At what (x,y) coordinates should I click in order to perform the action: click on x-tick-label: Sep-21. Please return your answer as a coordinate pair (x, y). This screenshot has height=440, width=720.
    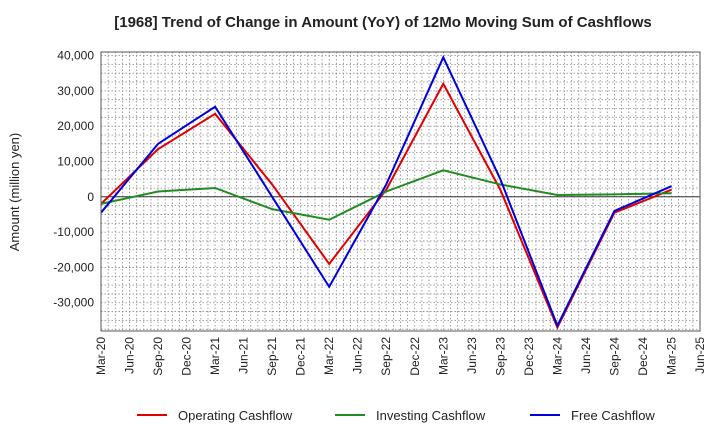
    Looking at the image, I should click on (272, 356).